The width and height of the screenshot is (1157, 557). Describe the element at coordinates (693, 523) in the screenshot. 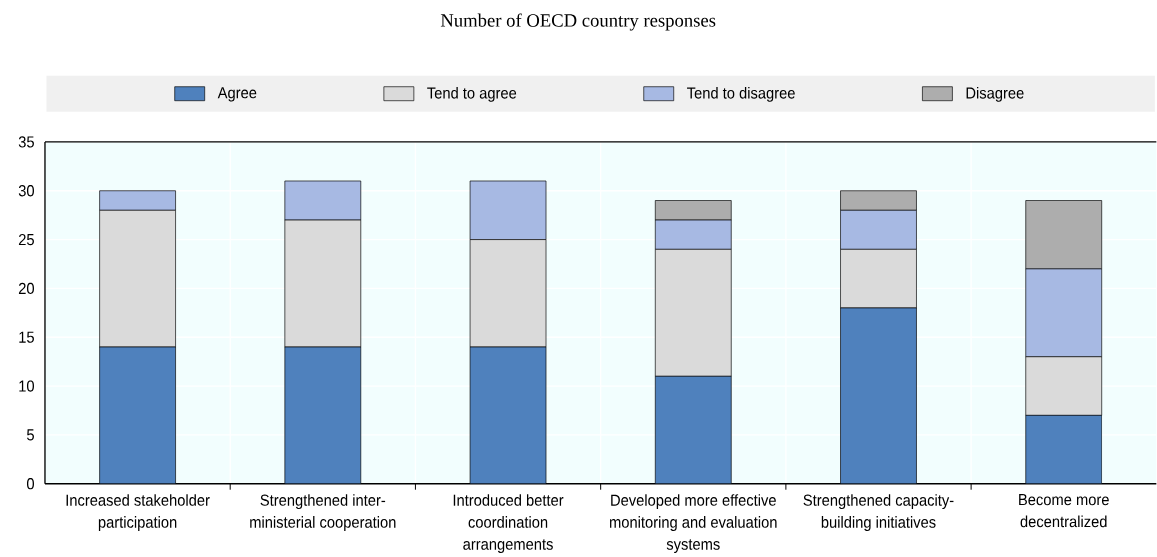

I see `x-tick-label: Developed more effective monitoring and evaluation systems` at that location.